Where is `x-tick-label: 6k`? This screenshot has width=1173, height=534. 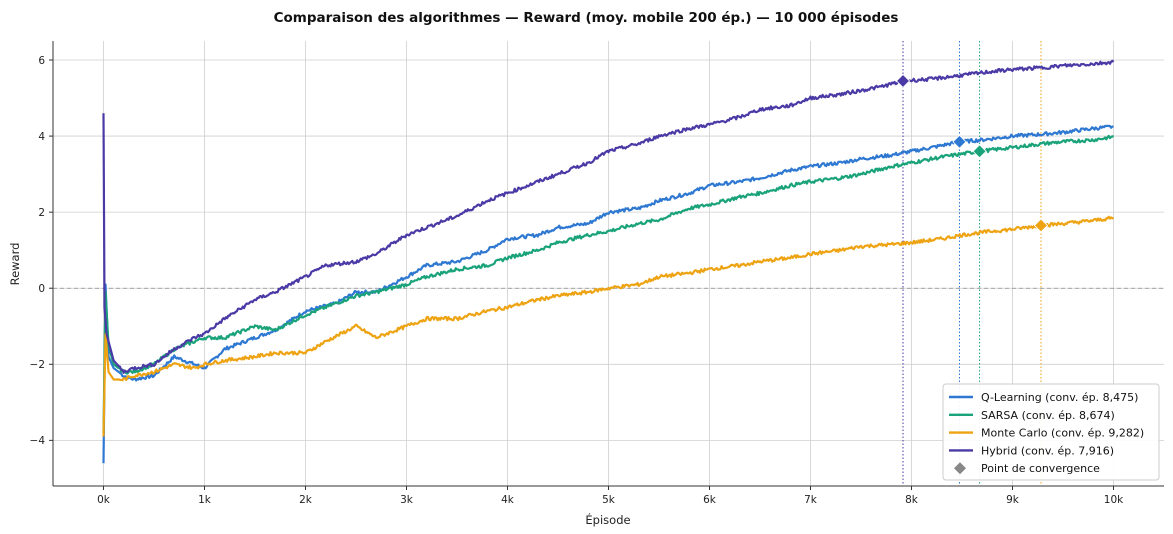 x-tick-label: 6k is located at coordinates (710, 500).